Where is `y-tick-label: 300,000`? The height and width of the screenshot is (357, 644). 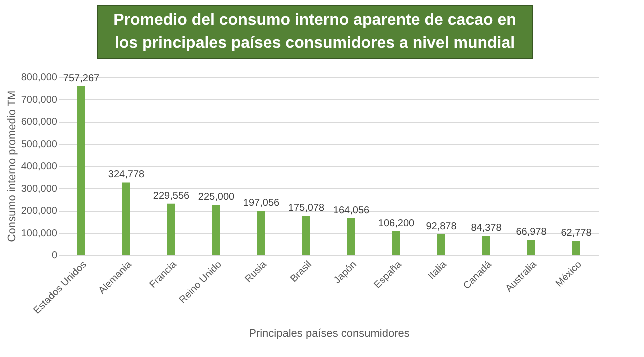
y-tick-label: 300,000 is located at coordinates (39, 189).